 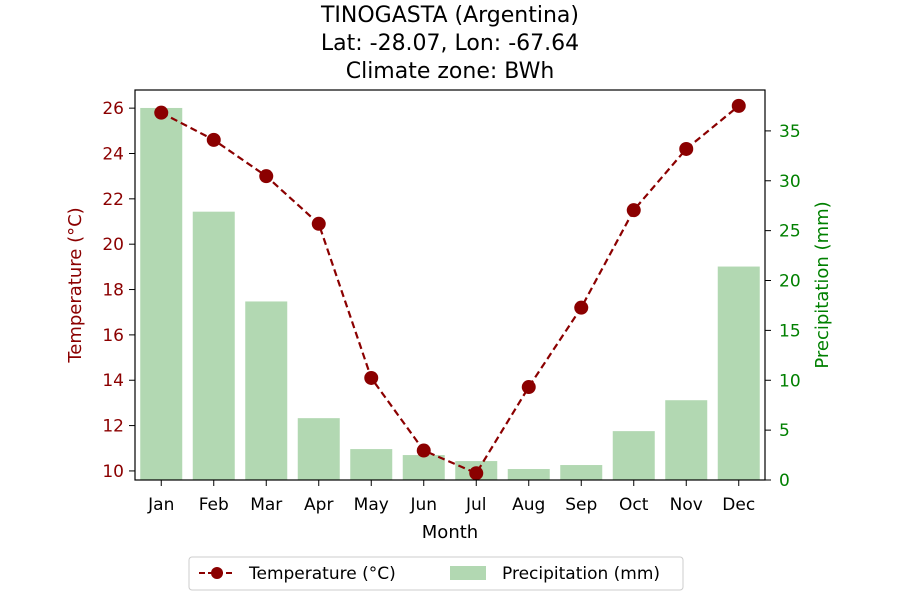 What do you see at coordinates (790, 331) in the screenshot?
I see `precipitation-tick-label-15: 15` at bounding box center [790, 331].